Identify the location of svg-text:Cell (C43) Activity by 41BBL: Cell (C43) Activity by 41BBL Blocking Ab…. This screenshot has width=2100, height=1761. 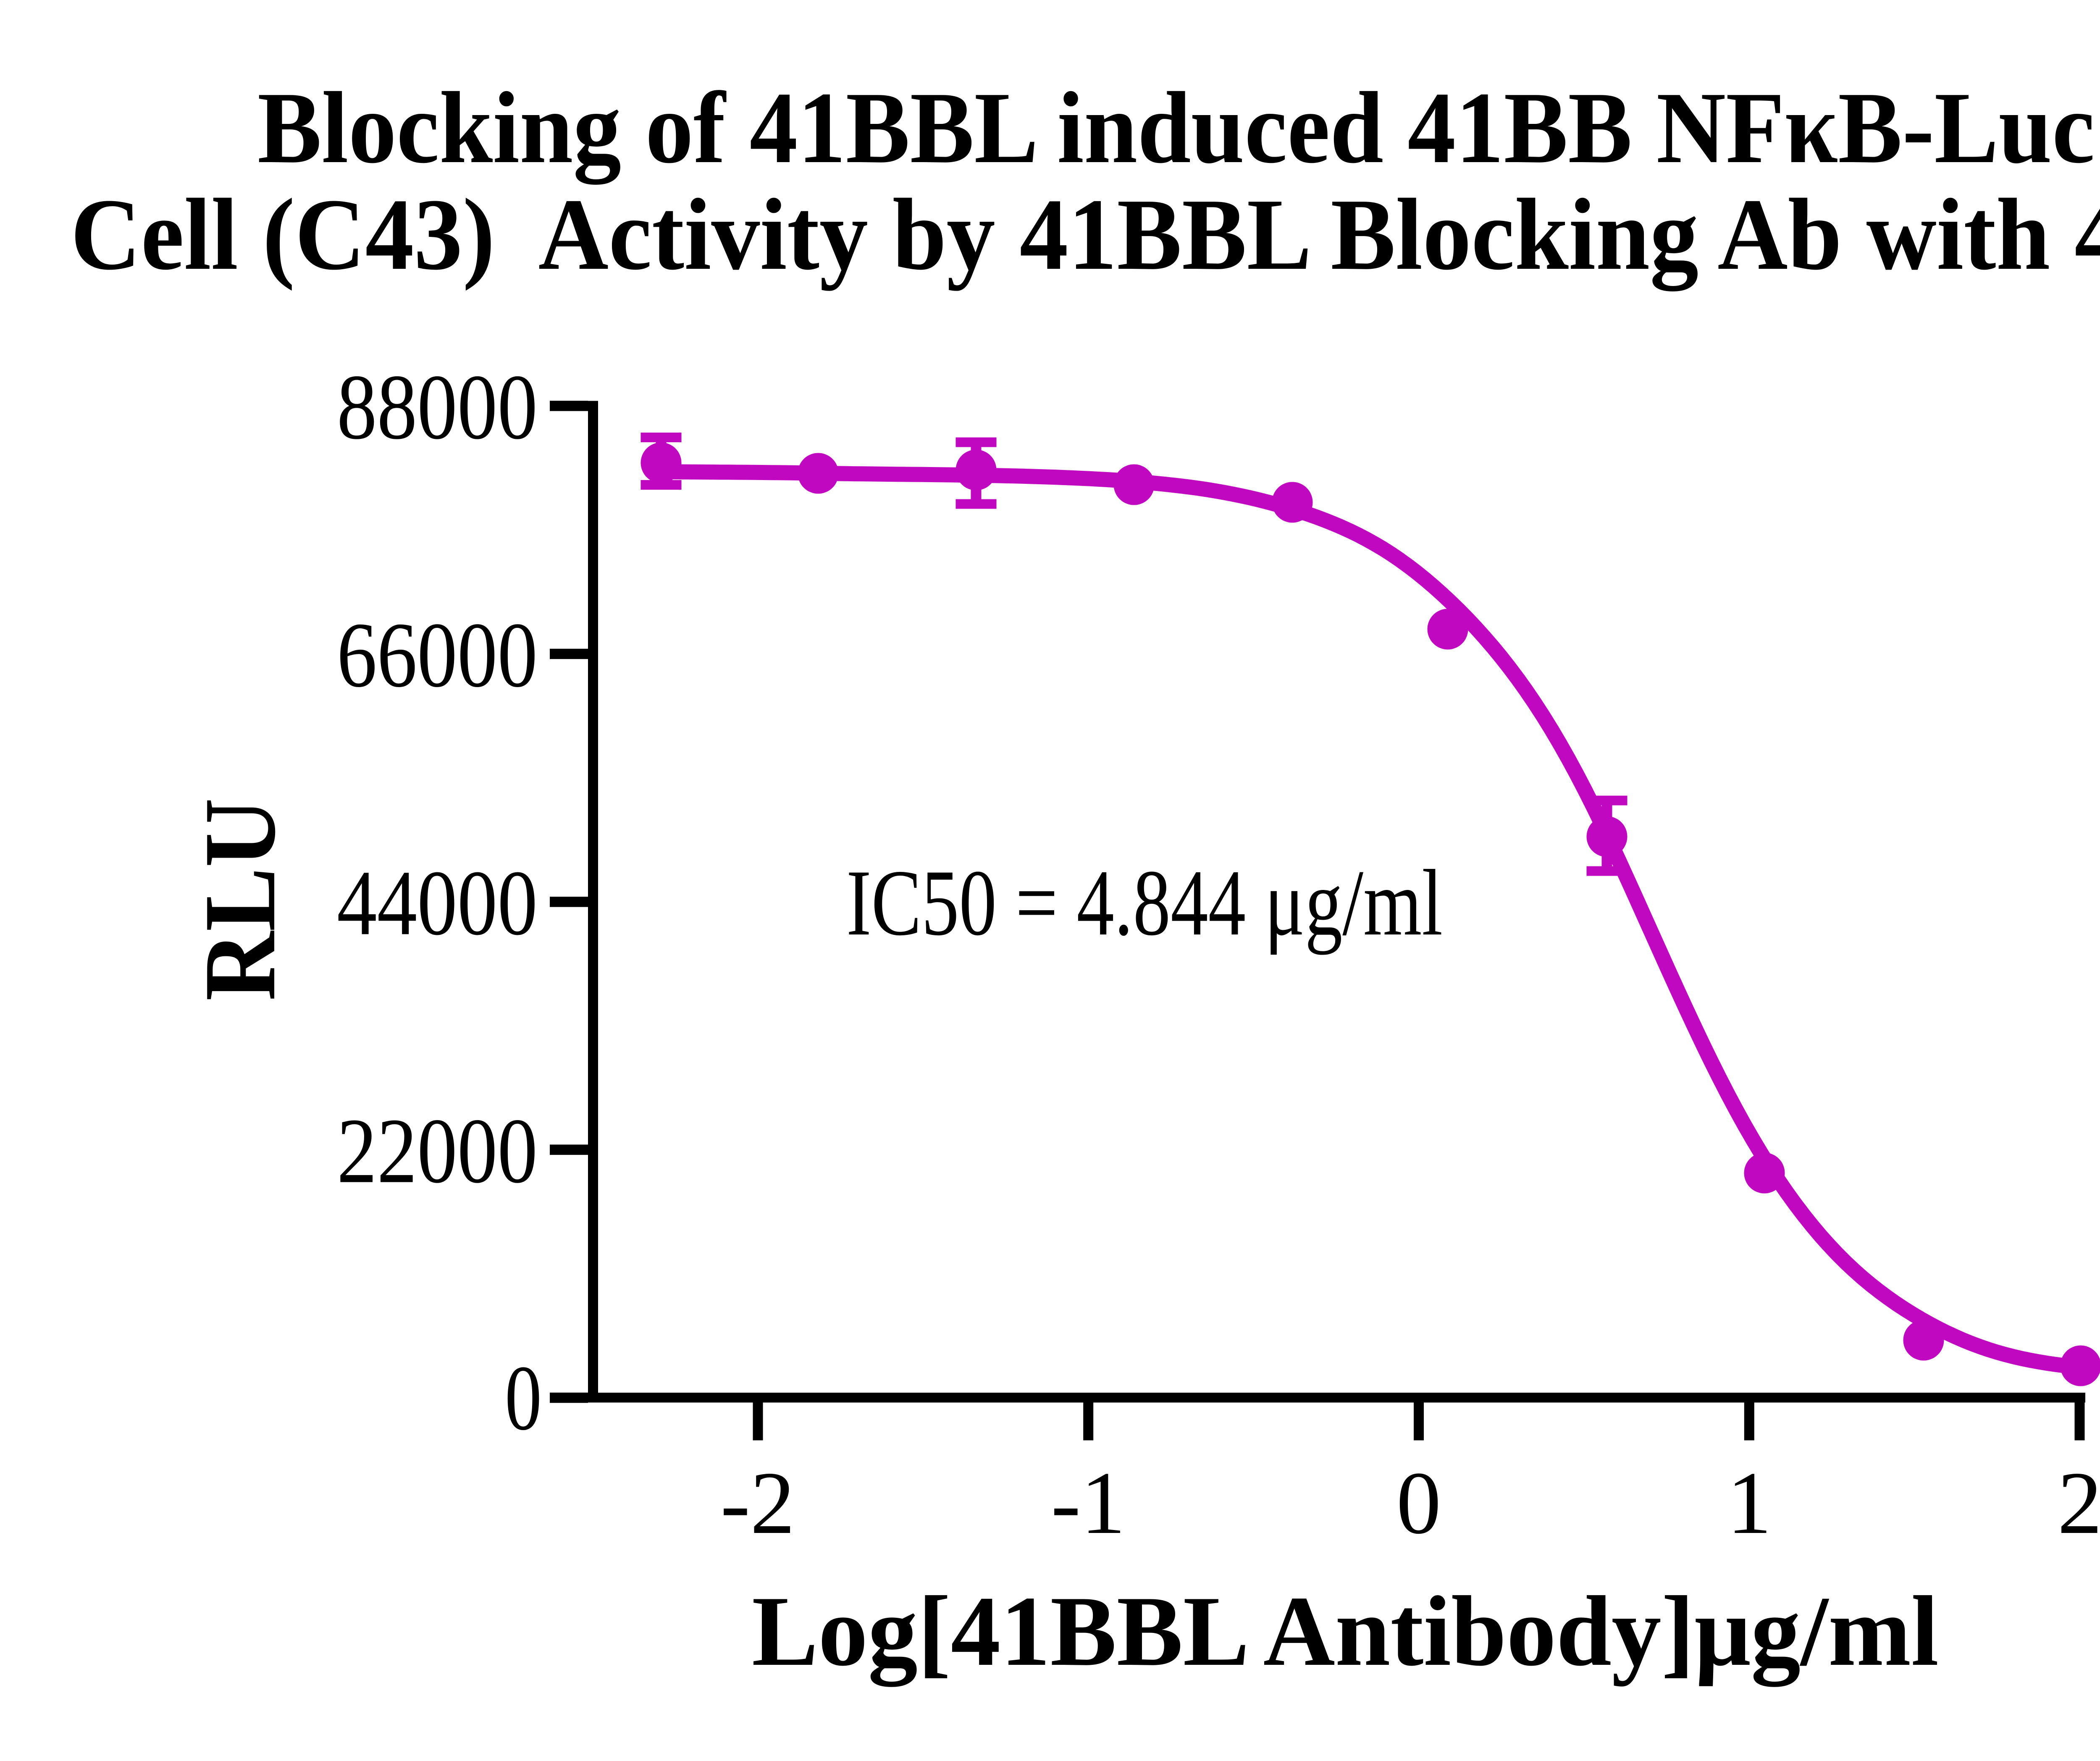
(1085, 235).